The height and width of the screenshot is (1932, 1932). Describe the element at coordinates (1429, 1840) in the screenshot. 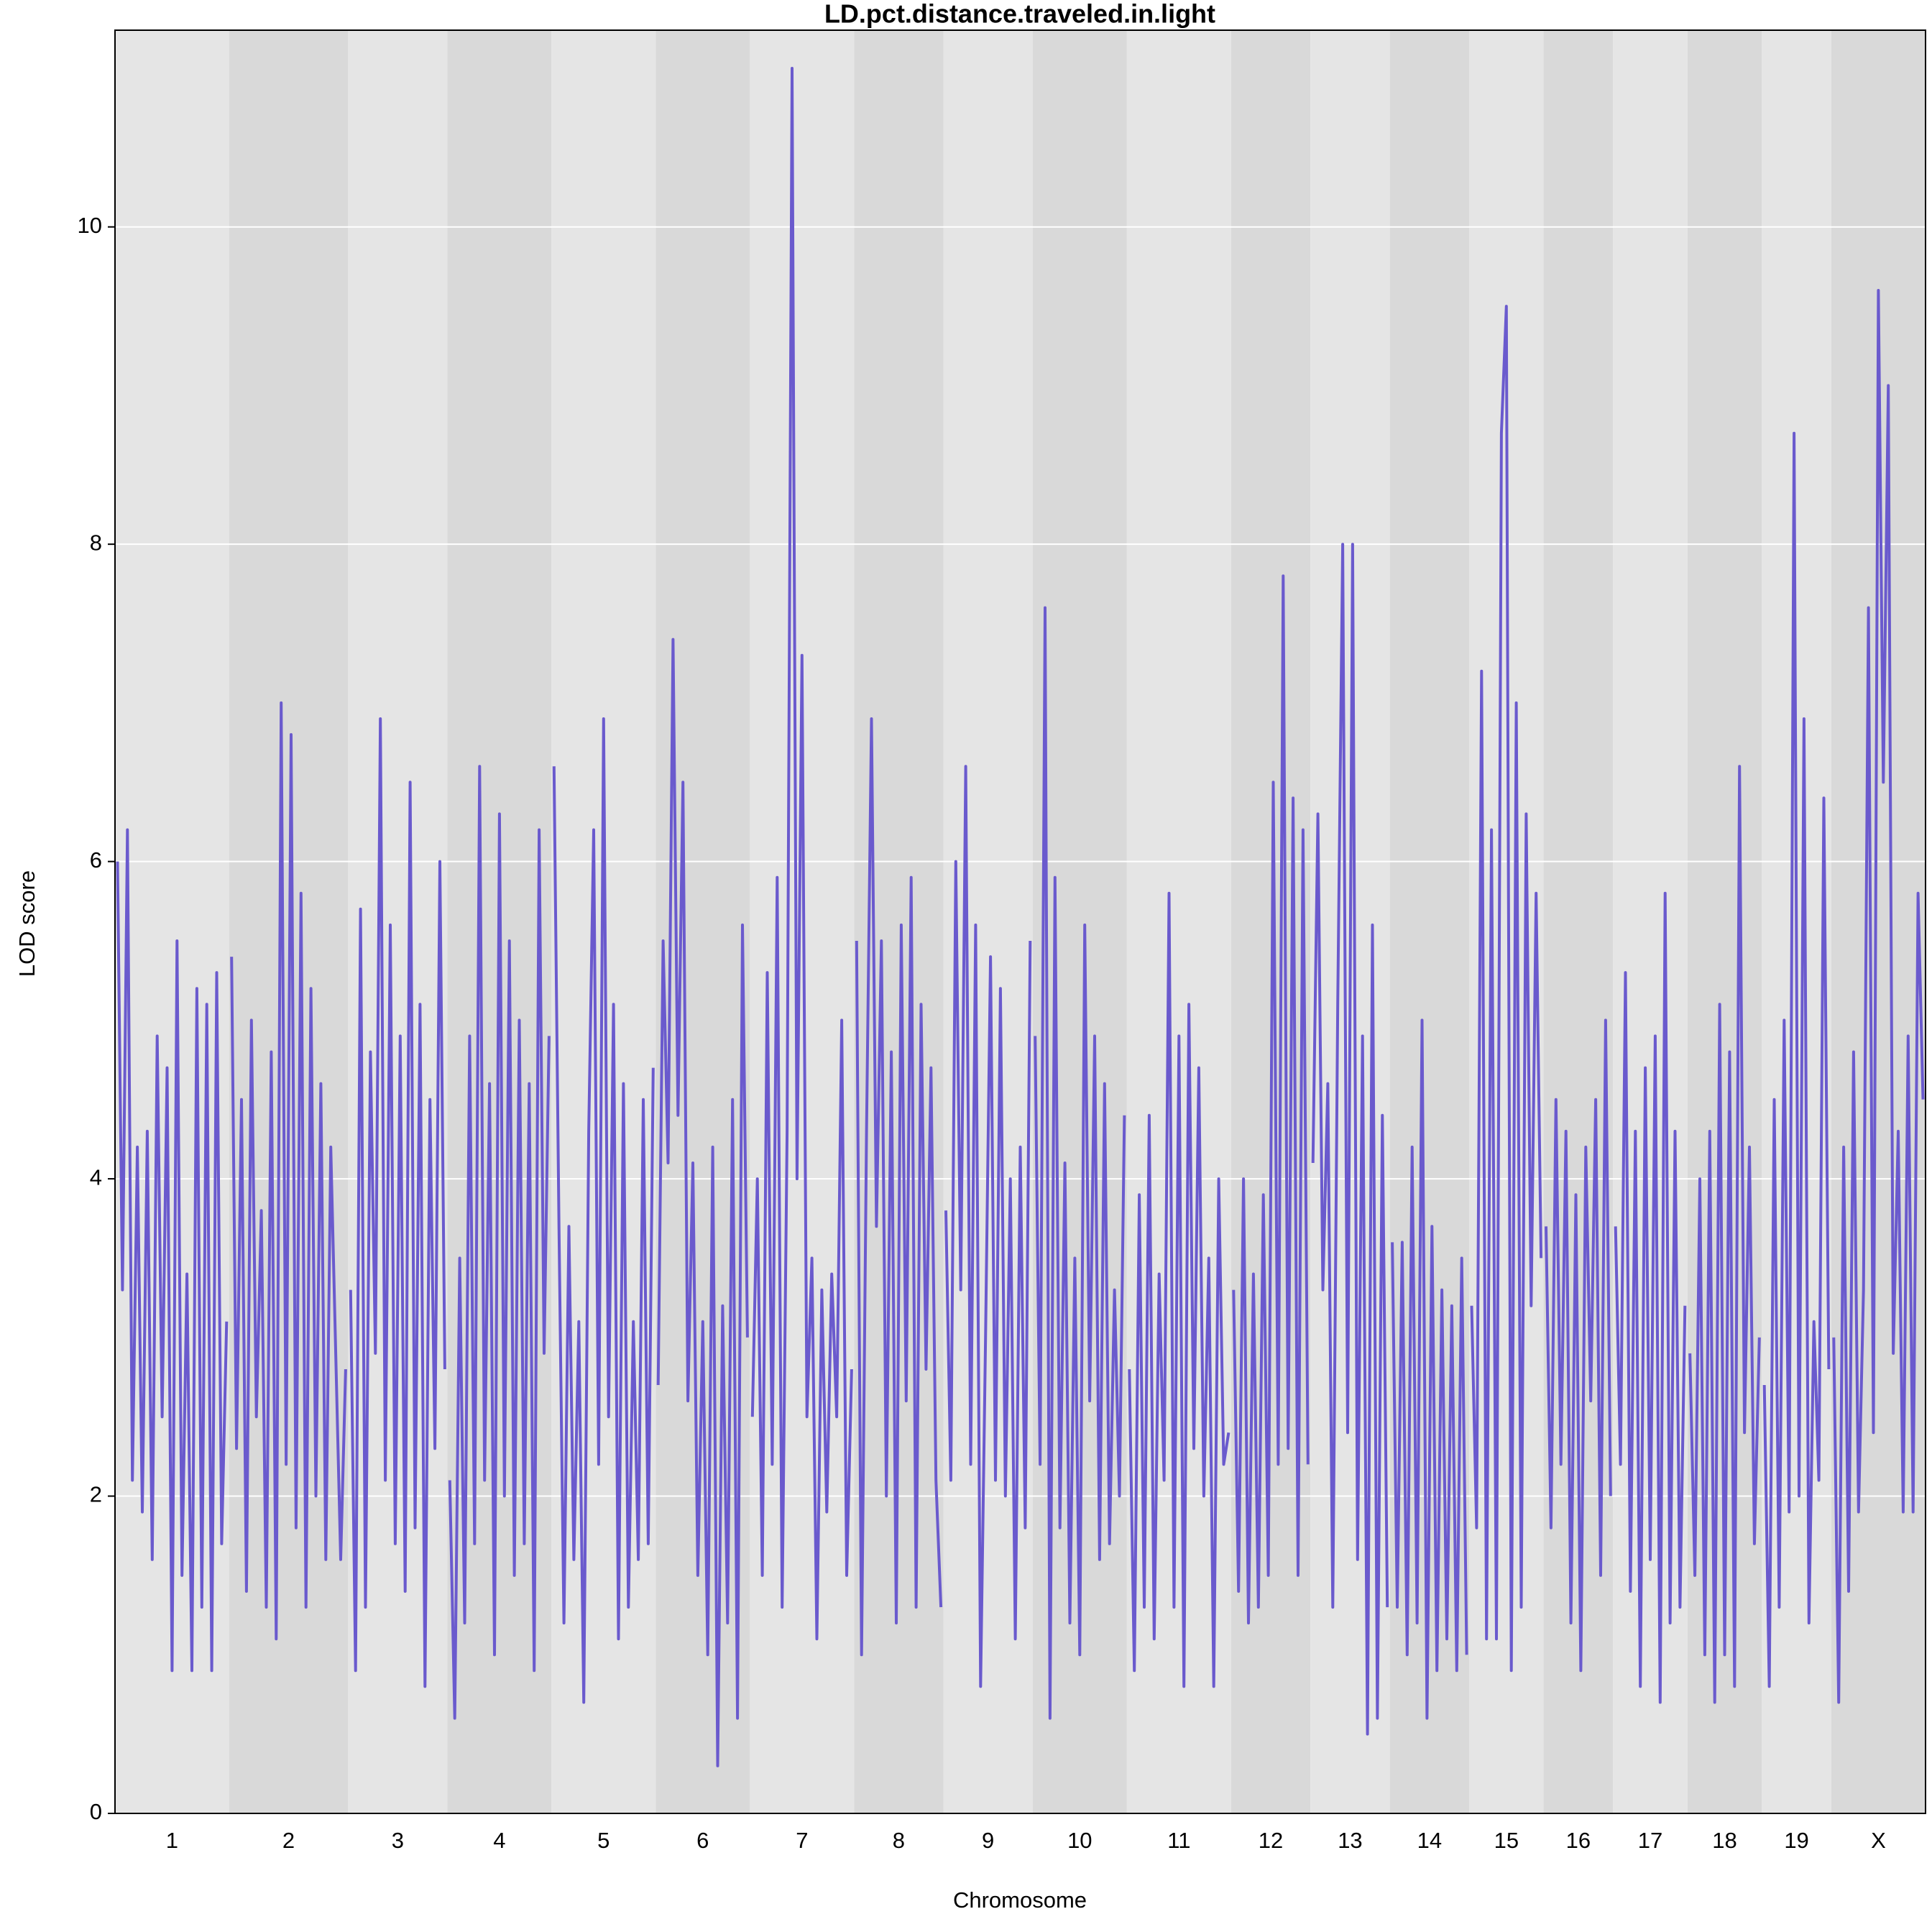

I see `x-tick-label: 14` at that location.